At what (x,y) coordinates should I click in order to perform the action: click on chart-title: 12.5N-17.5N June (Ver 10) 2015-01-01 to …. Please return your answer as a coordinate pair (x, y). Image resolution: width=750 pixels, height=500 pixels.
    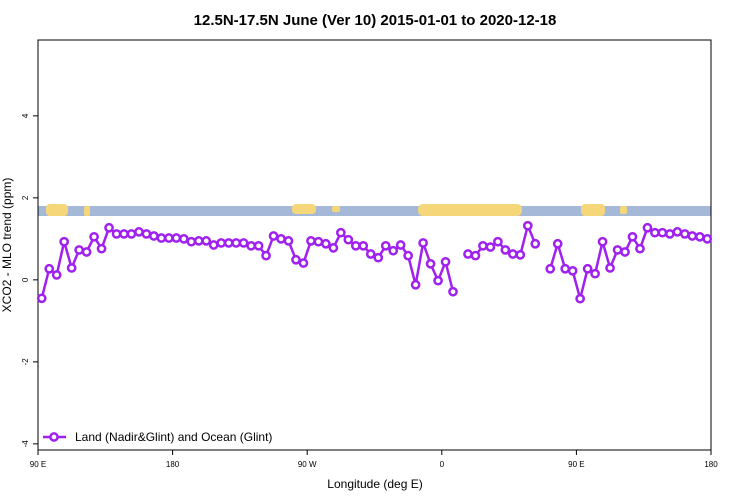
    Looking at the image, I should click on (375, 20).